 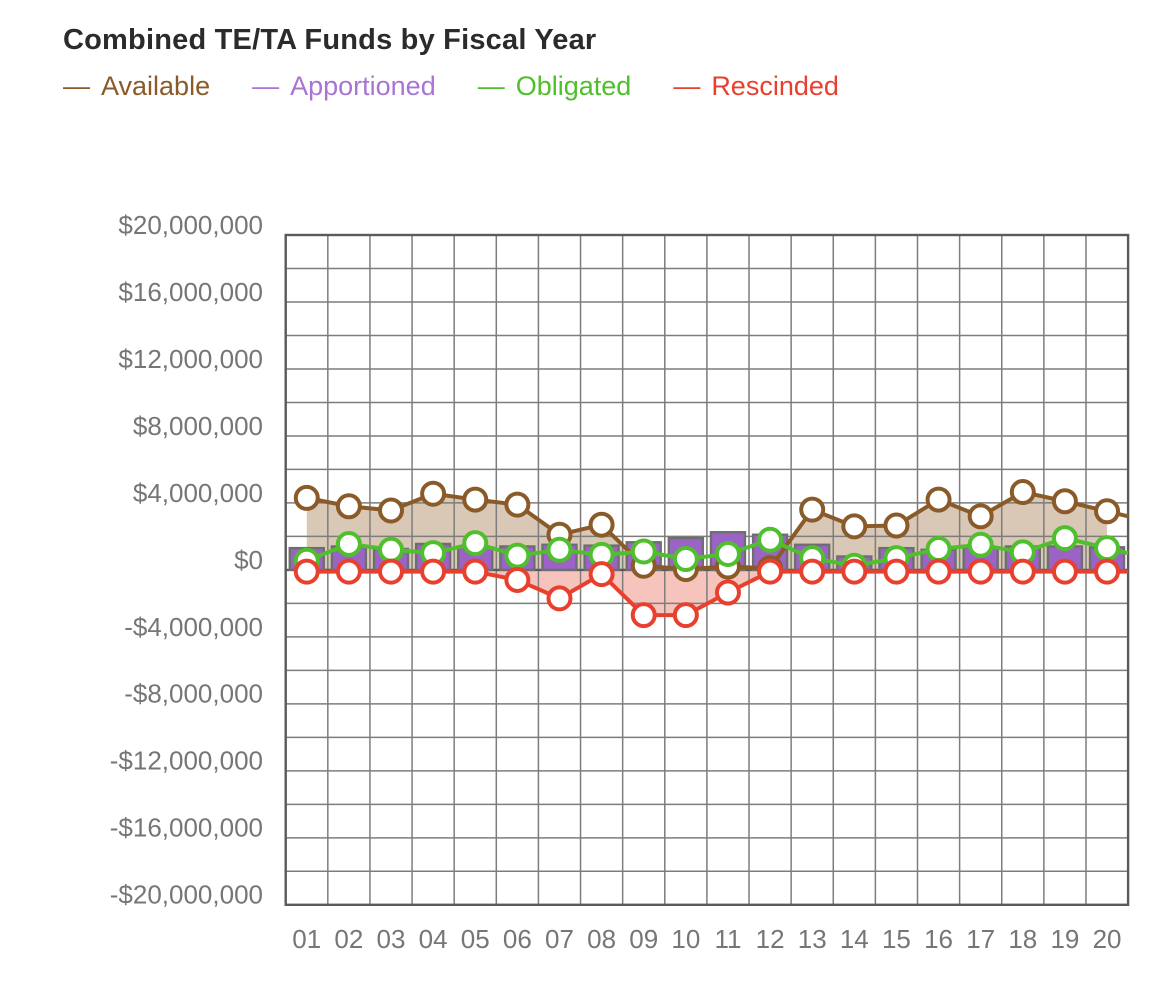 What do you see at coordinates (248, 560) in the screenshot?
I see `y-axis-label: $0` at bounding box center [248, 560].